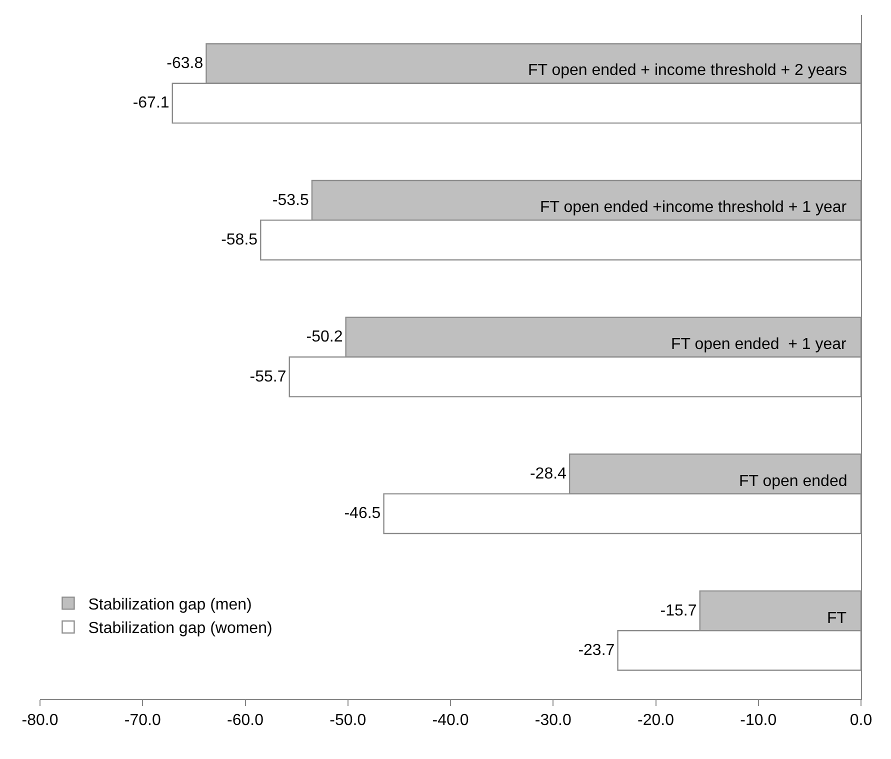 The width and height of the screenshot is (891, 759). I want to click on x-tick-label: -60.0, so click(245, 721).